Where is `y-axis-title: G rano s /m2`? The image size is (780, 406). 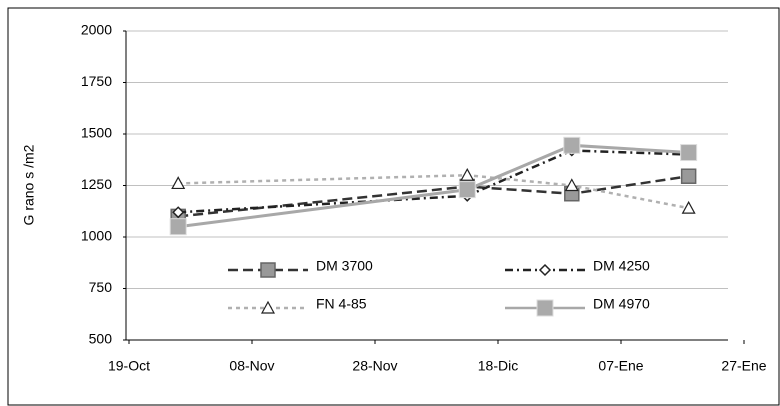 y-axis-title: G rano s /m2 is located at coordinates (29, 184).